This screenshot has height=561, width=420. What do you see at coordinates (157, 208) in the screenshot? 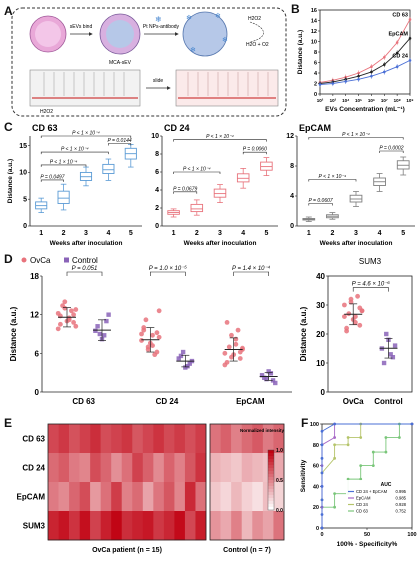
I see `y-tick-label: 2` at bounding box center [157, 208].